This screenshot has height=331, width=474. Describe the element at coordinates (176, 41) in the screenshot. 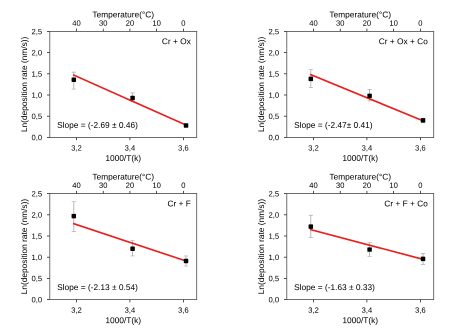

I see `annotation: Cr + Ox` at that location.